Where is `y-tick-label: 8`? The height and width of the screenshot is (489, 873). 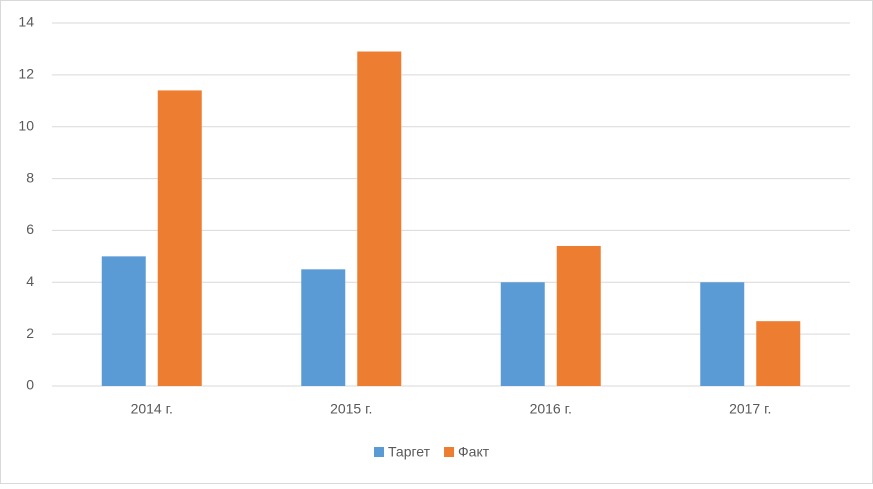
y-tick-label: 8 is located at coordinates (30, 177).